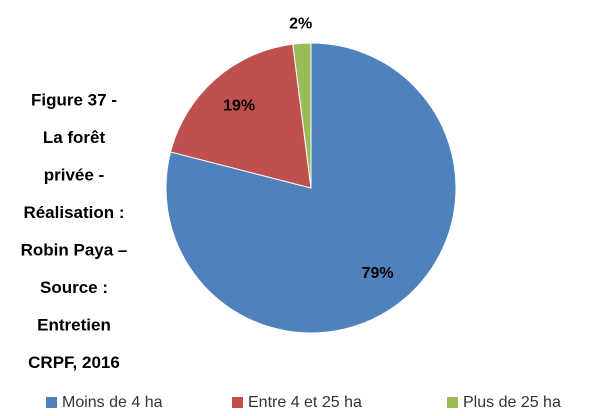  What do you see at coordinates (74, 287) in the screenshot?
I see `chart-title: Source :` at bounding box center [74, 287].